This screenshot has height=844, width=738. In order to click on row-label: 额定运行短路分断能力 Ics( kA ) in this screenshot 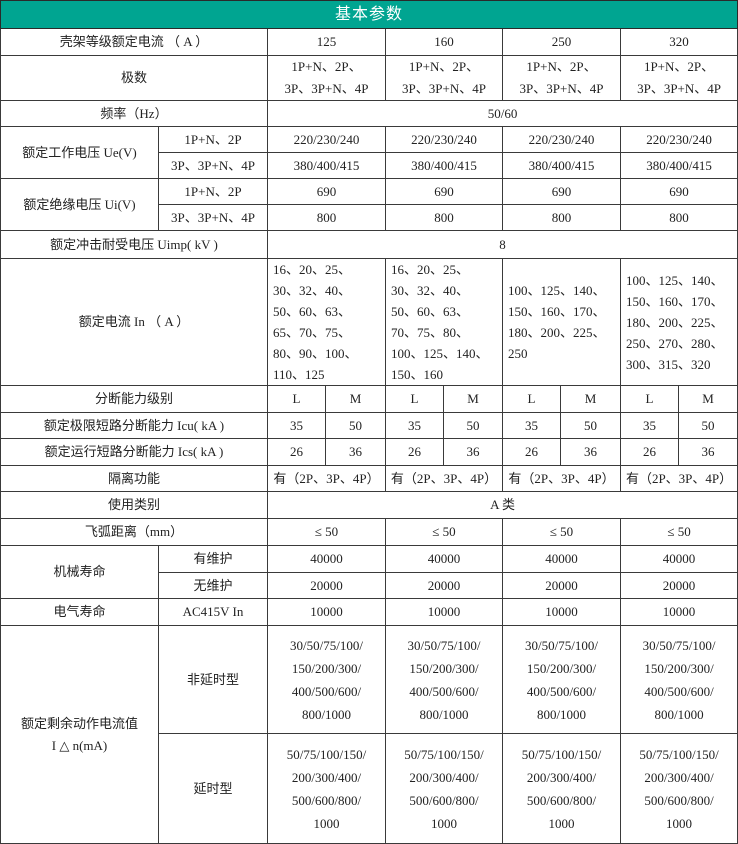, I will do `click(134, 452)`.